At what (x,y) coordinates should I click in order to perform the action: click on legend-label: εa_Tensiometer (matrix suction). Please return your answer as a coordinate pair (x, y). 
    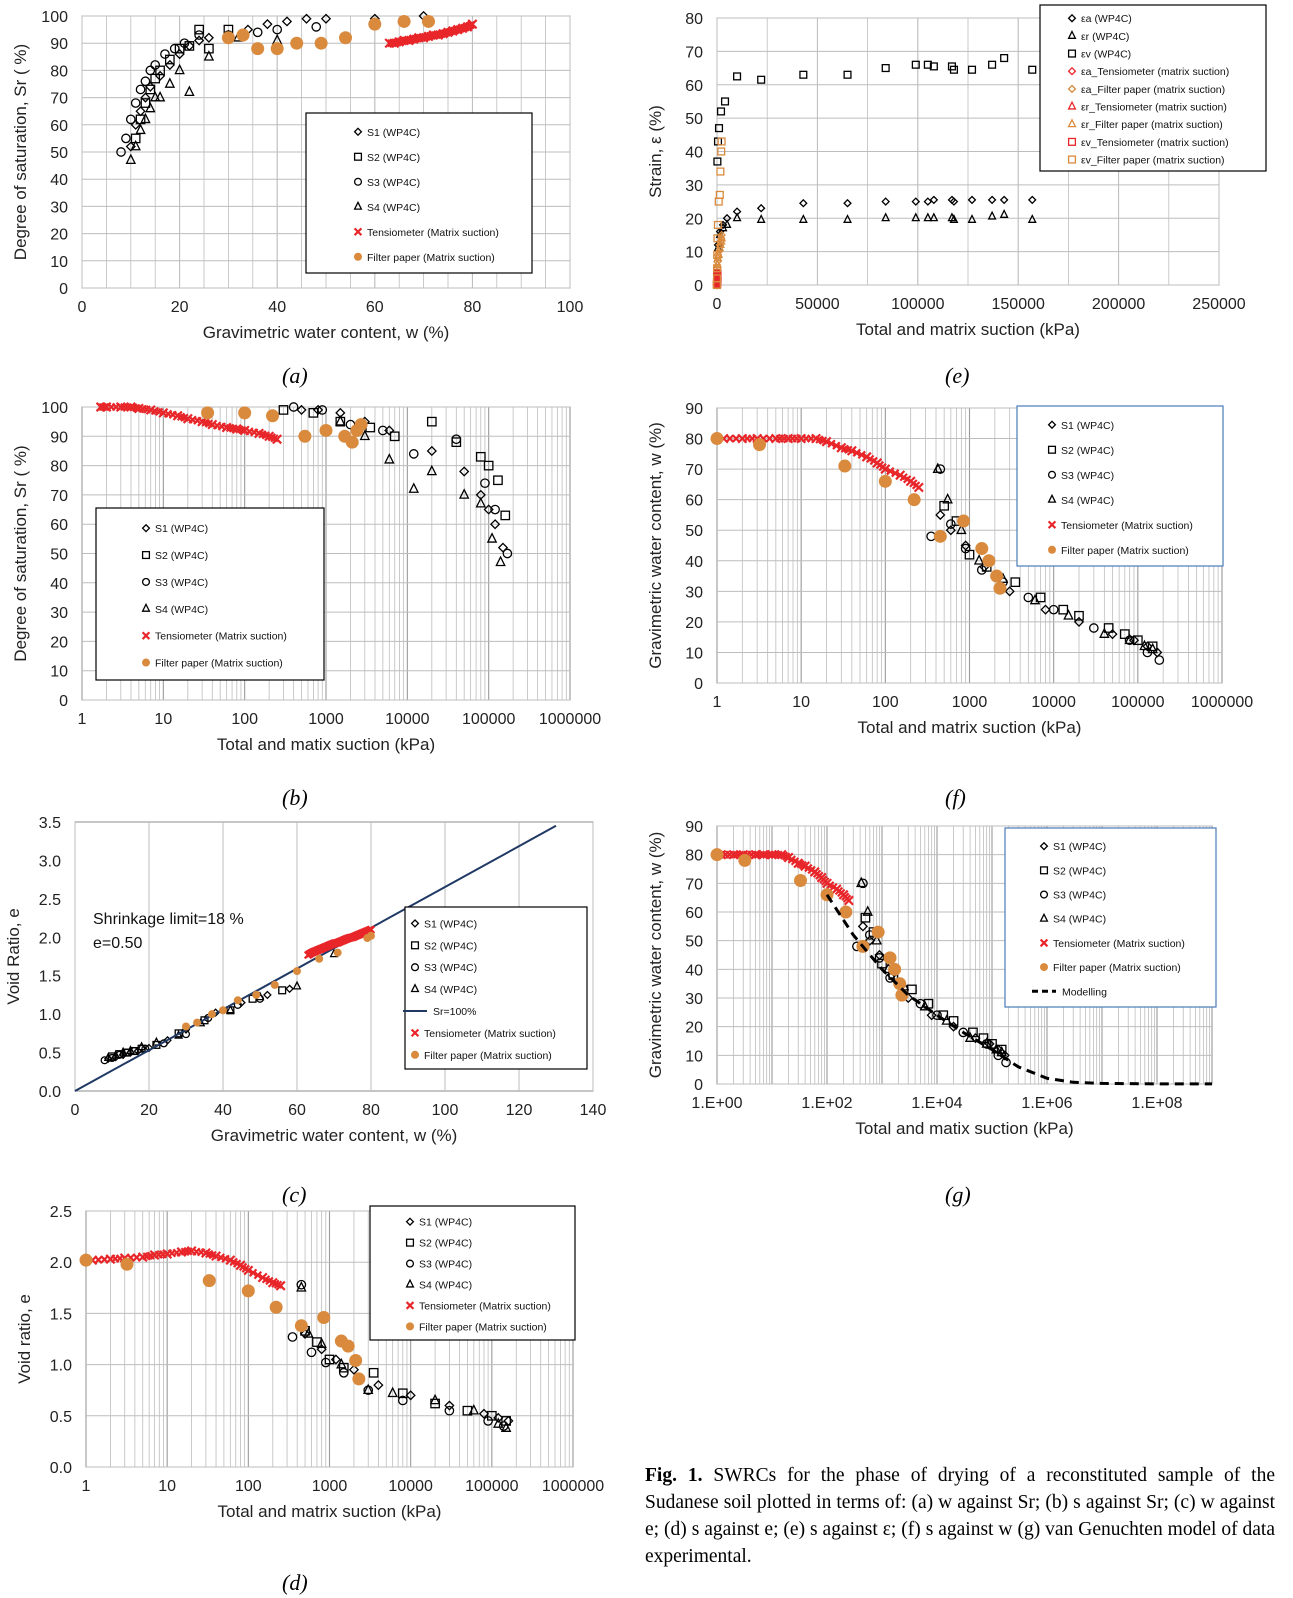
    Looking at the image, I should click on (1155, 72).